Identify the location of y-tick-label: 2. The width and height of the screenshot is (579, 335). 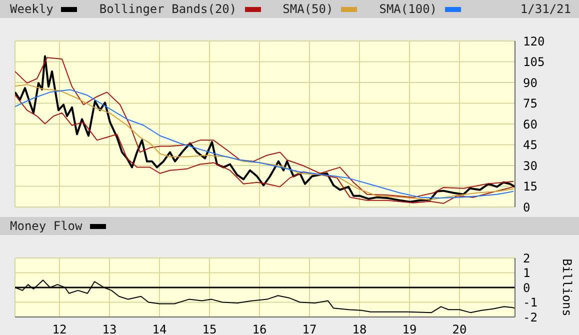
(526, 258).